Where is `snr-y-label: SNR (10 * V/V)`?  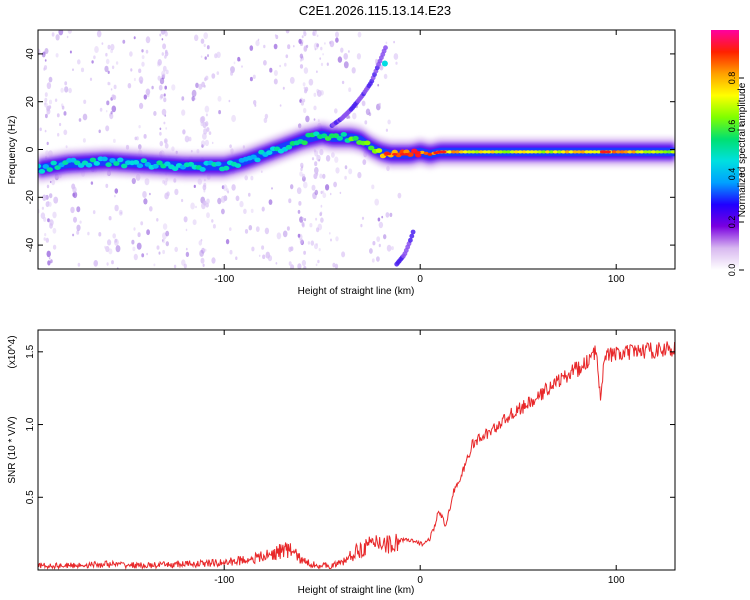
snr-y-label: SNR (10 * V/V) is located at coordinates (12, 449).